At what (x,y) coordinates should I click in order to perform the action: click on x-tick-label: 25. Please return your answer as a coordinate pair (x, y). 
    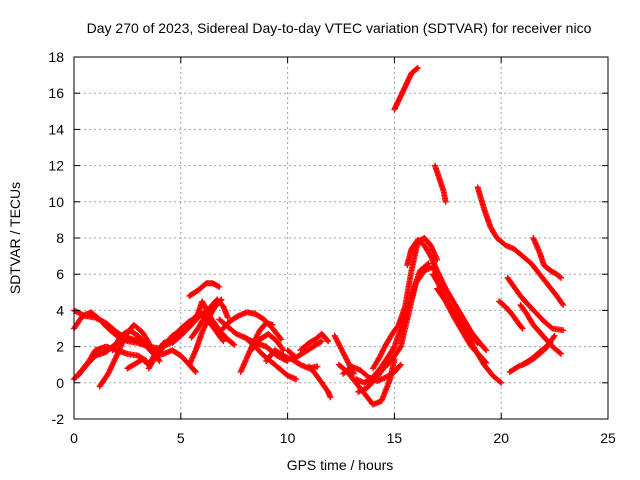
    Looking at the image, I should click on (608, 438).